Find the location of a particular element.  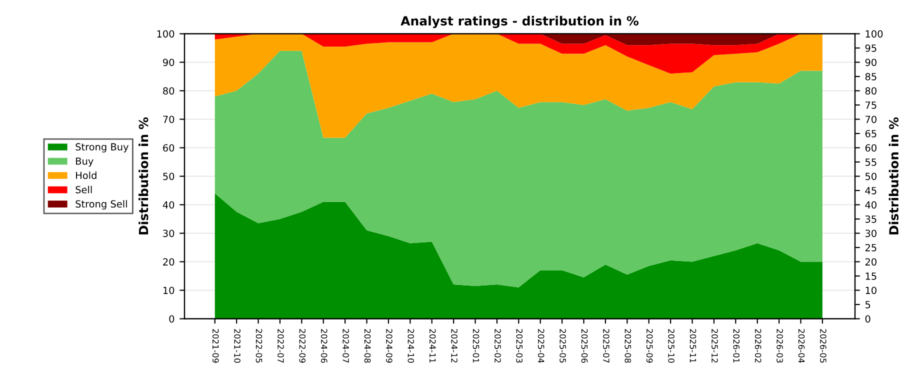

y-tick-label: 100 is located at coordinates (165, 34).